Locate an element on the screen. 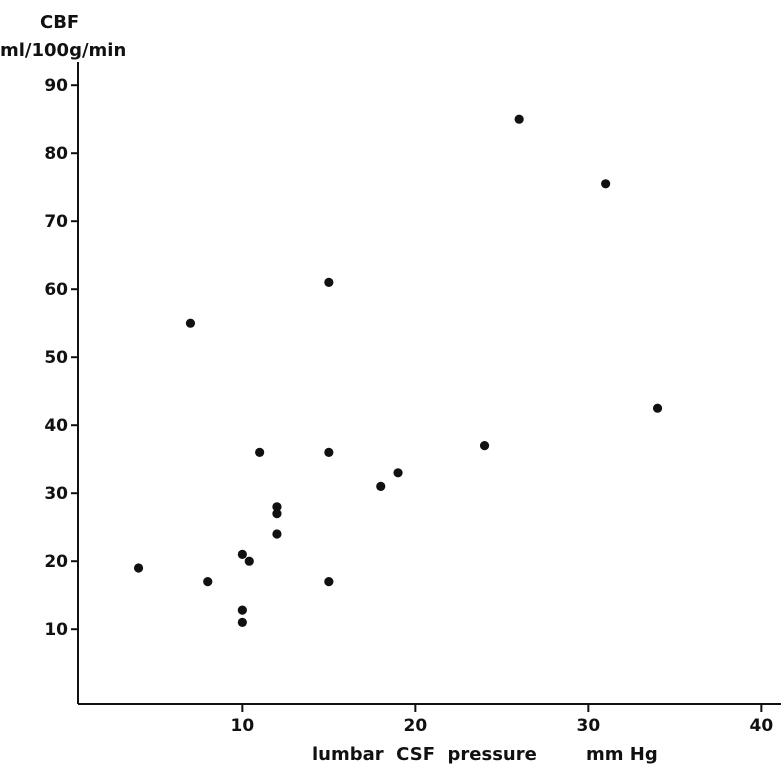  y-tick-label: 50 is located at coordinates (56, 358).